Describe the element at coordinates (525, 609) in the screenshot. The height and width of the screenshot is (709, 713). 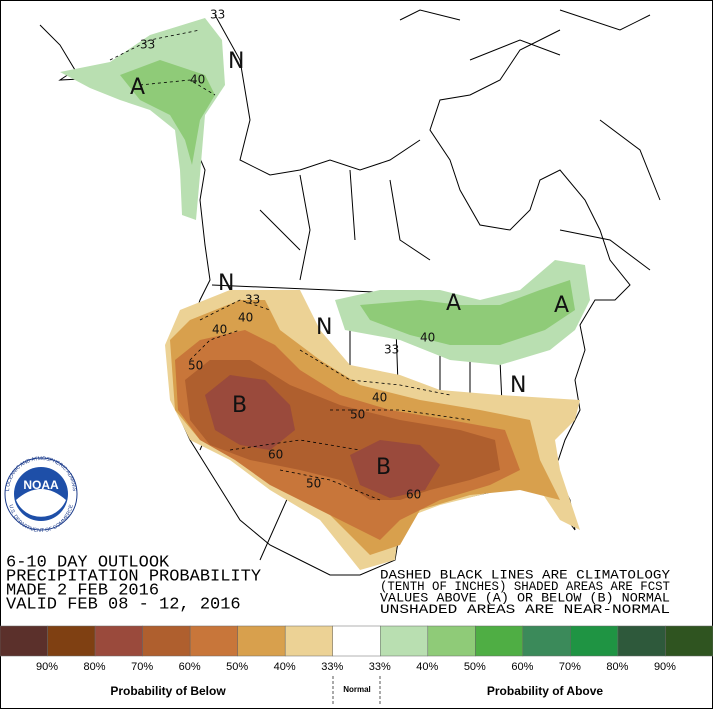
I see `note-line: UNSHADED AREAS ARE NEAR-NORMAL` at that location.